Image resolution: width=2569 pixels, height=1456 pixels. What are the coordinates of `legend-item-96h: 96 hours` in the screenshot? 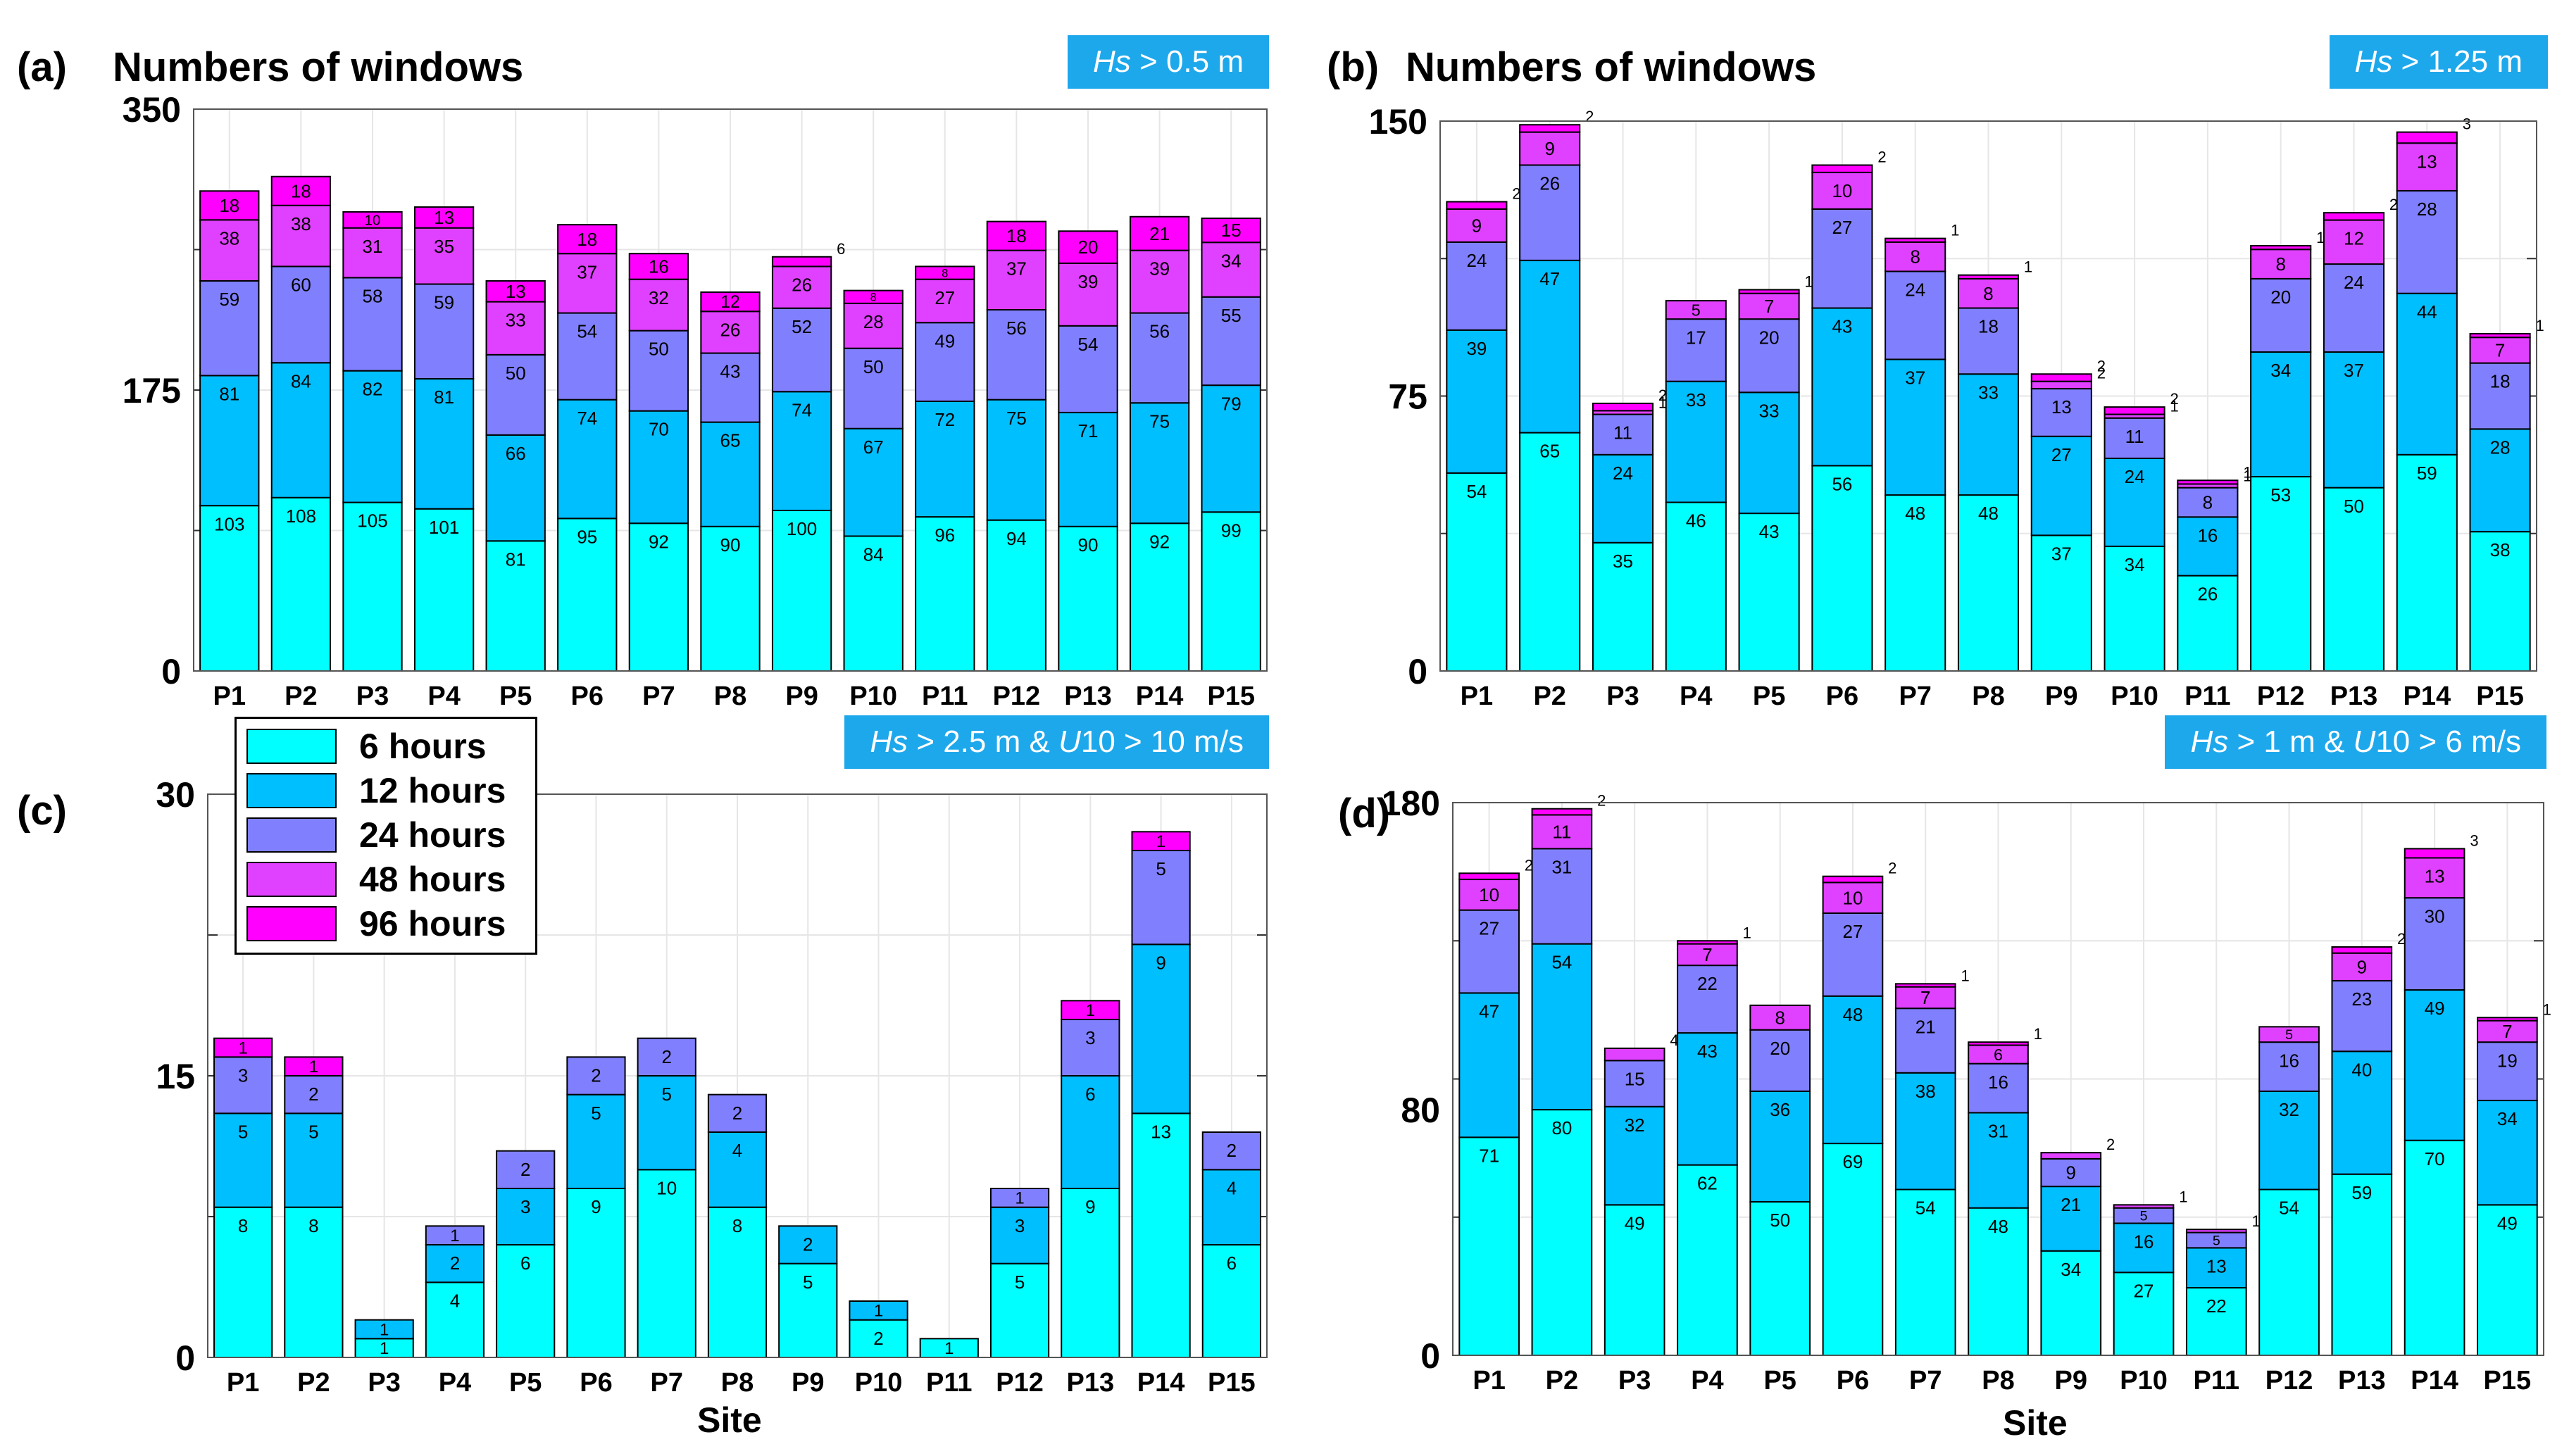 It's located at (387, 923).